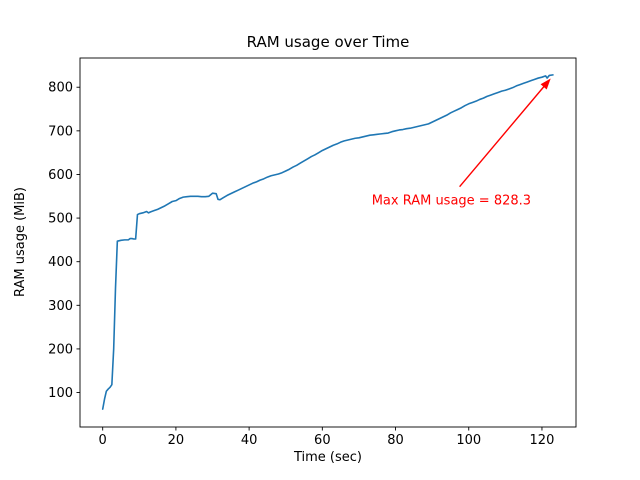  What do you see at coordinates (542, 440) in the screenshot?
I see `x-tick-label: 120` at bounding box center [542, 440].